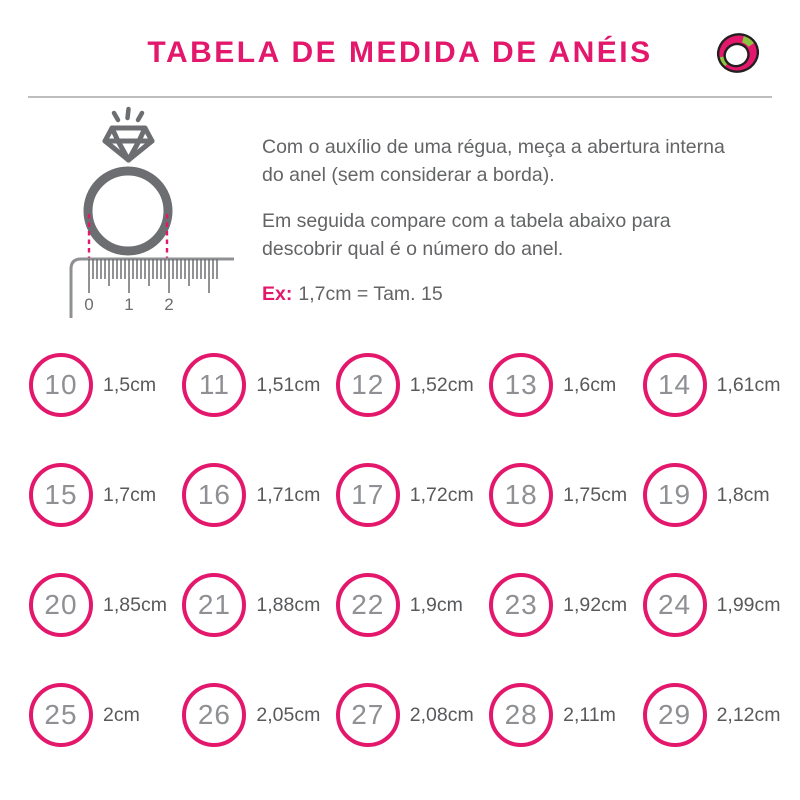  I want to click on ring-size-number: 26, so click(214, 714).